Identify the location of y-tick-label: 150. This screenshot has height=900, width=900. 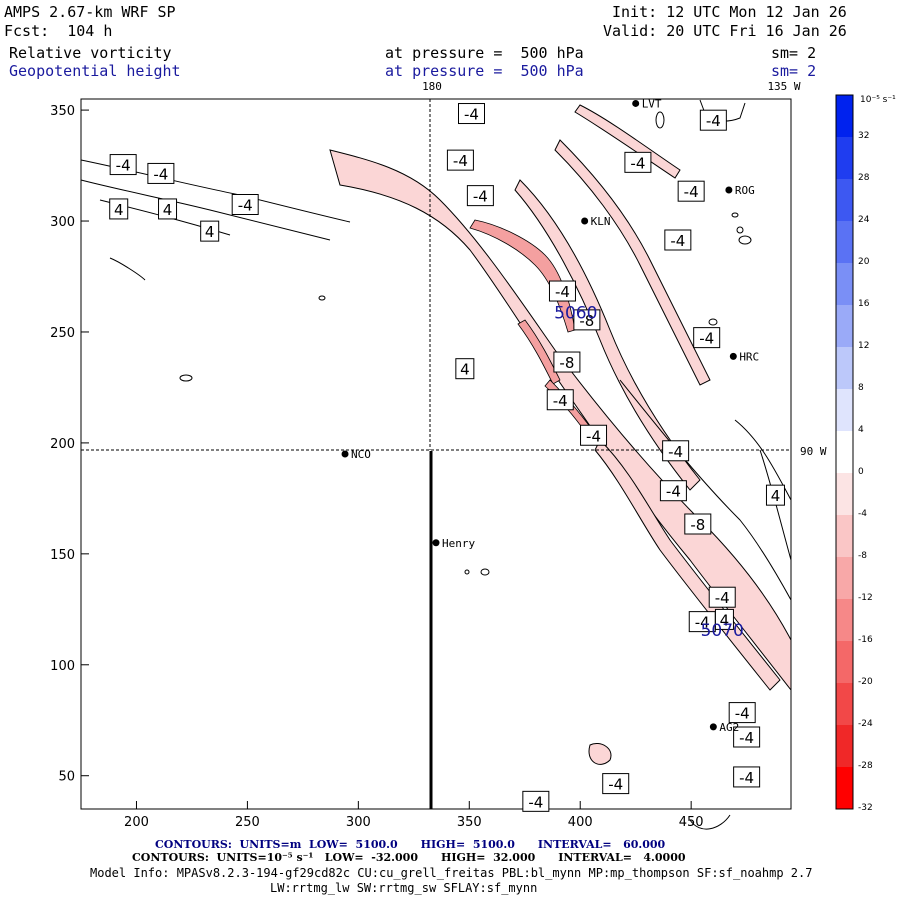
(62, 555).